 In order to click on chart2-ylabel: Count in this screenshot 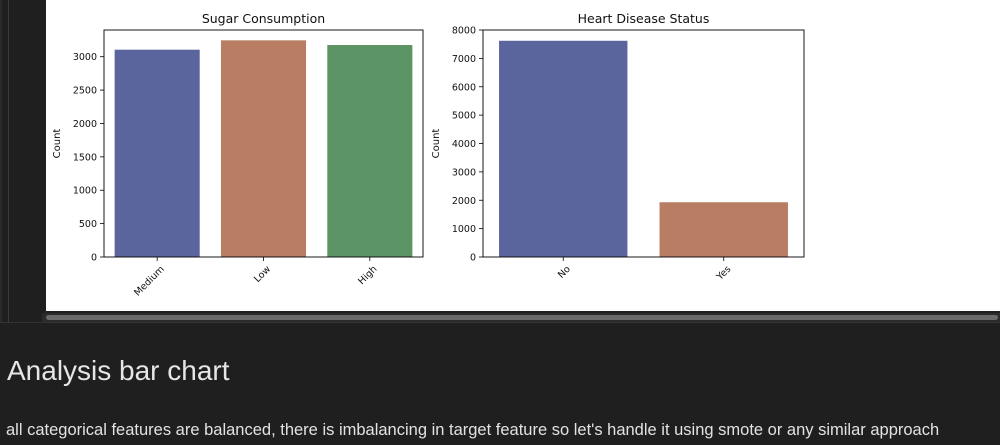, I will do `click(436, 144)`.